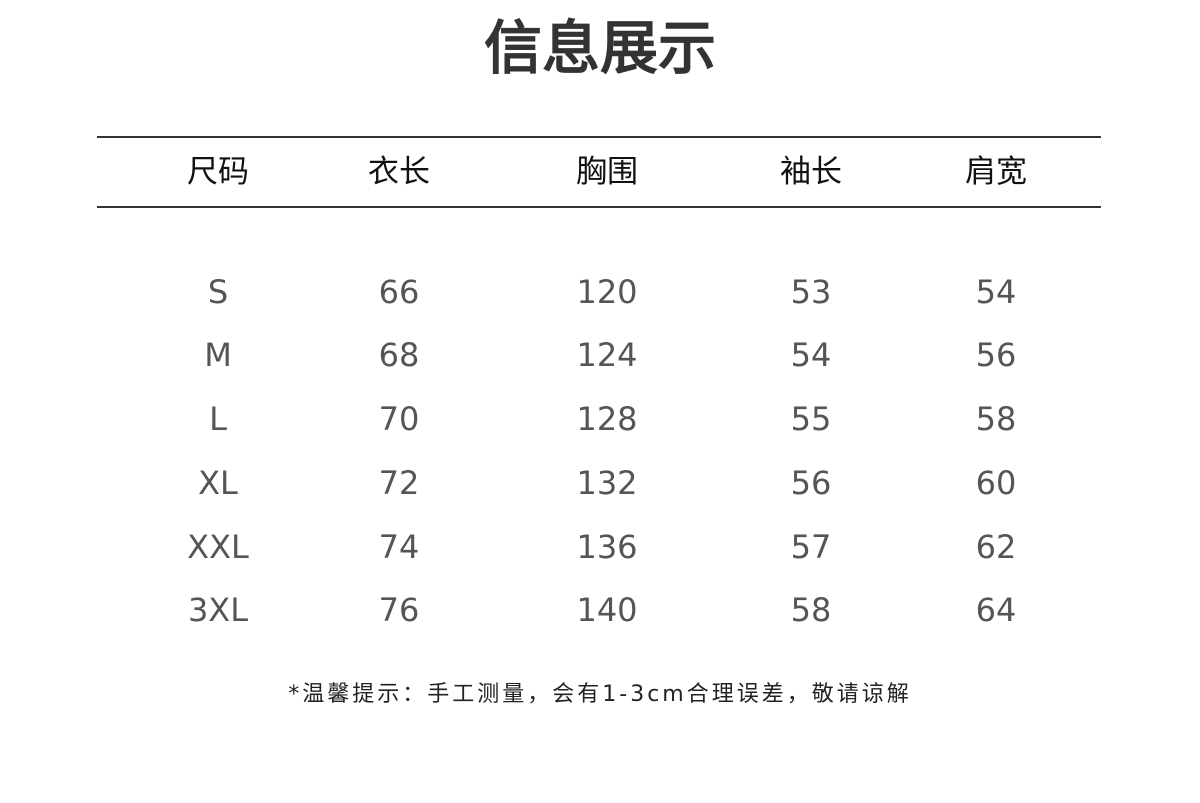 The width and height of the screenshot is (1200, 803). What do you see at coordinates (811, 419) in the screenshot?
I see `table-cell: 55` at bounding box center [811, 419].